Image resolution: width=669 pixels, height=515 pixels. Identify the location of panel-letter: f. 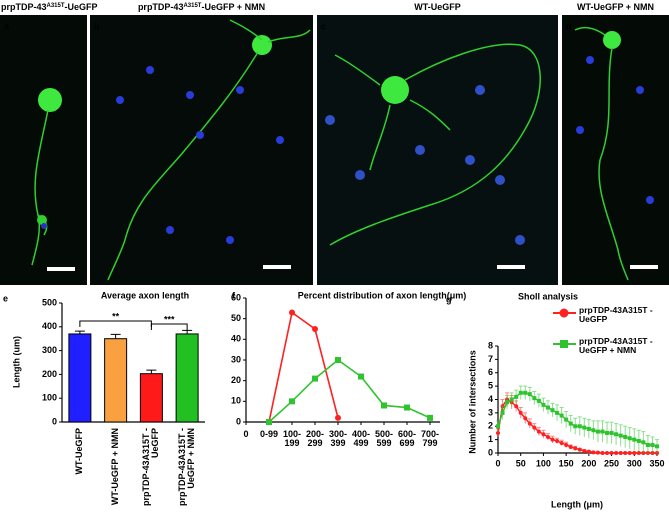
(234, 295).